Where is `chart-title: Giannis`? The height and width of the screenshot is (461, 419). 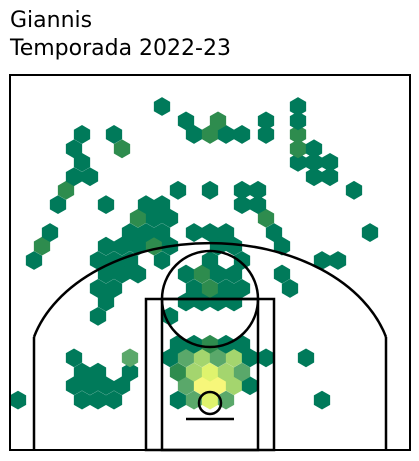
chart-title: Giannis is located at coordinates (51, 20).